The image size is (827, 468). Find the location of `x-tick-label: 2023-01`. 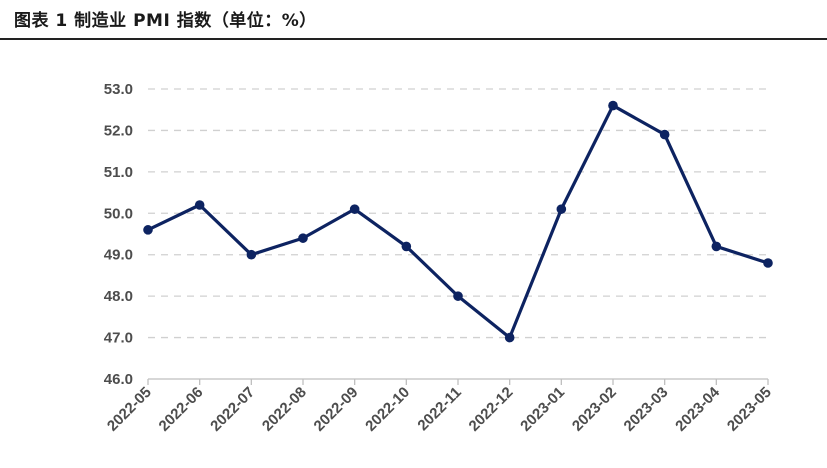

x-tick-label: 2023-01 is located at coordinates (542, 409).